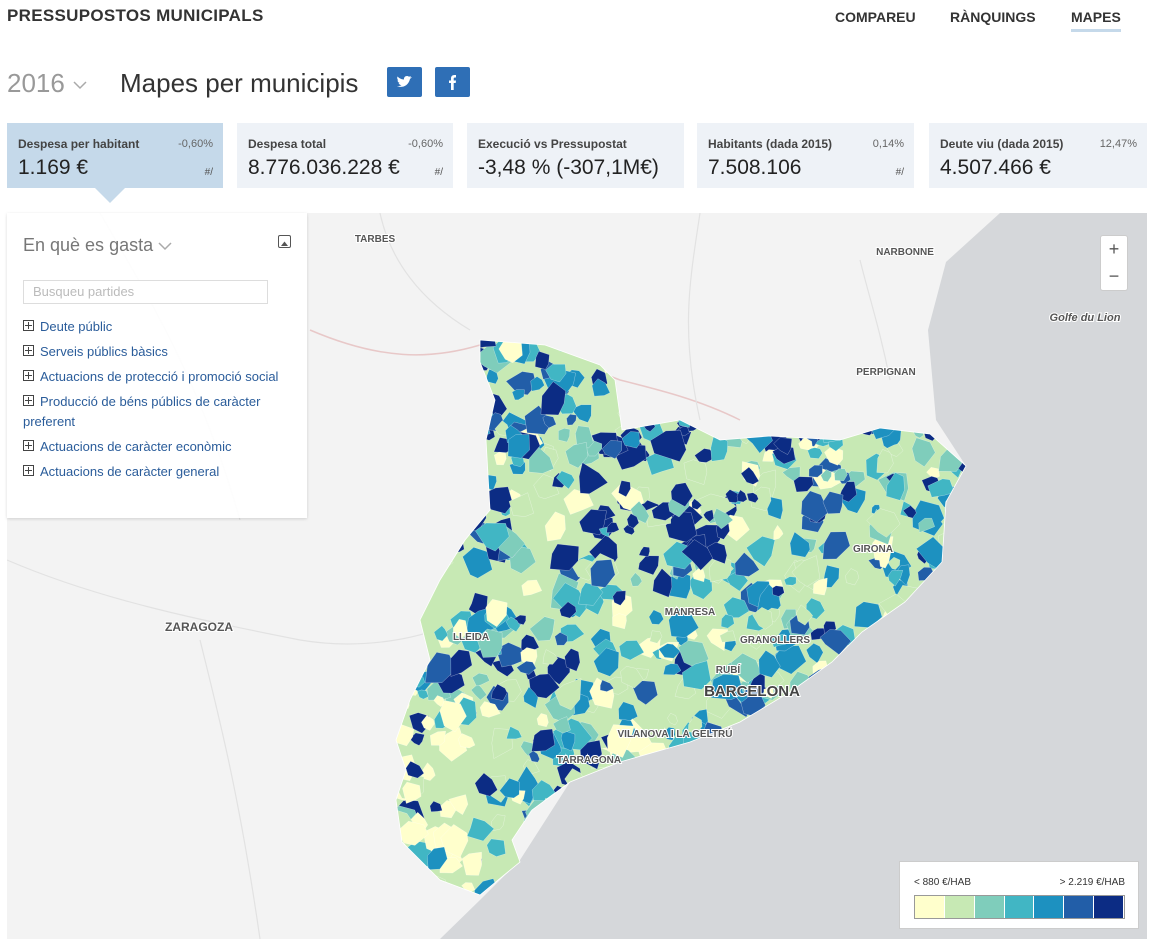 The image size is (1149, 939). What do you see at coordinates (404, 82) in the screenshot?
I see `twitter-button` at bounding box center [404, 82].